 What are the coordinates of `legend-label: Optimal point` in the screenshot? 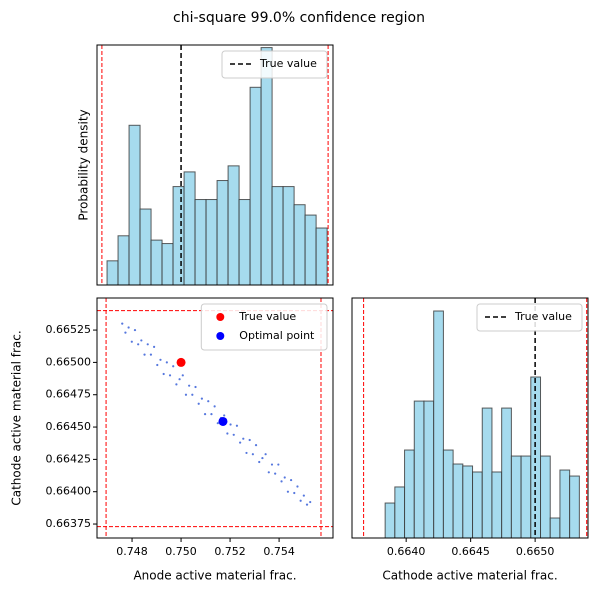 It's located at (277, 335).